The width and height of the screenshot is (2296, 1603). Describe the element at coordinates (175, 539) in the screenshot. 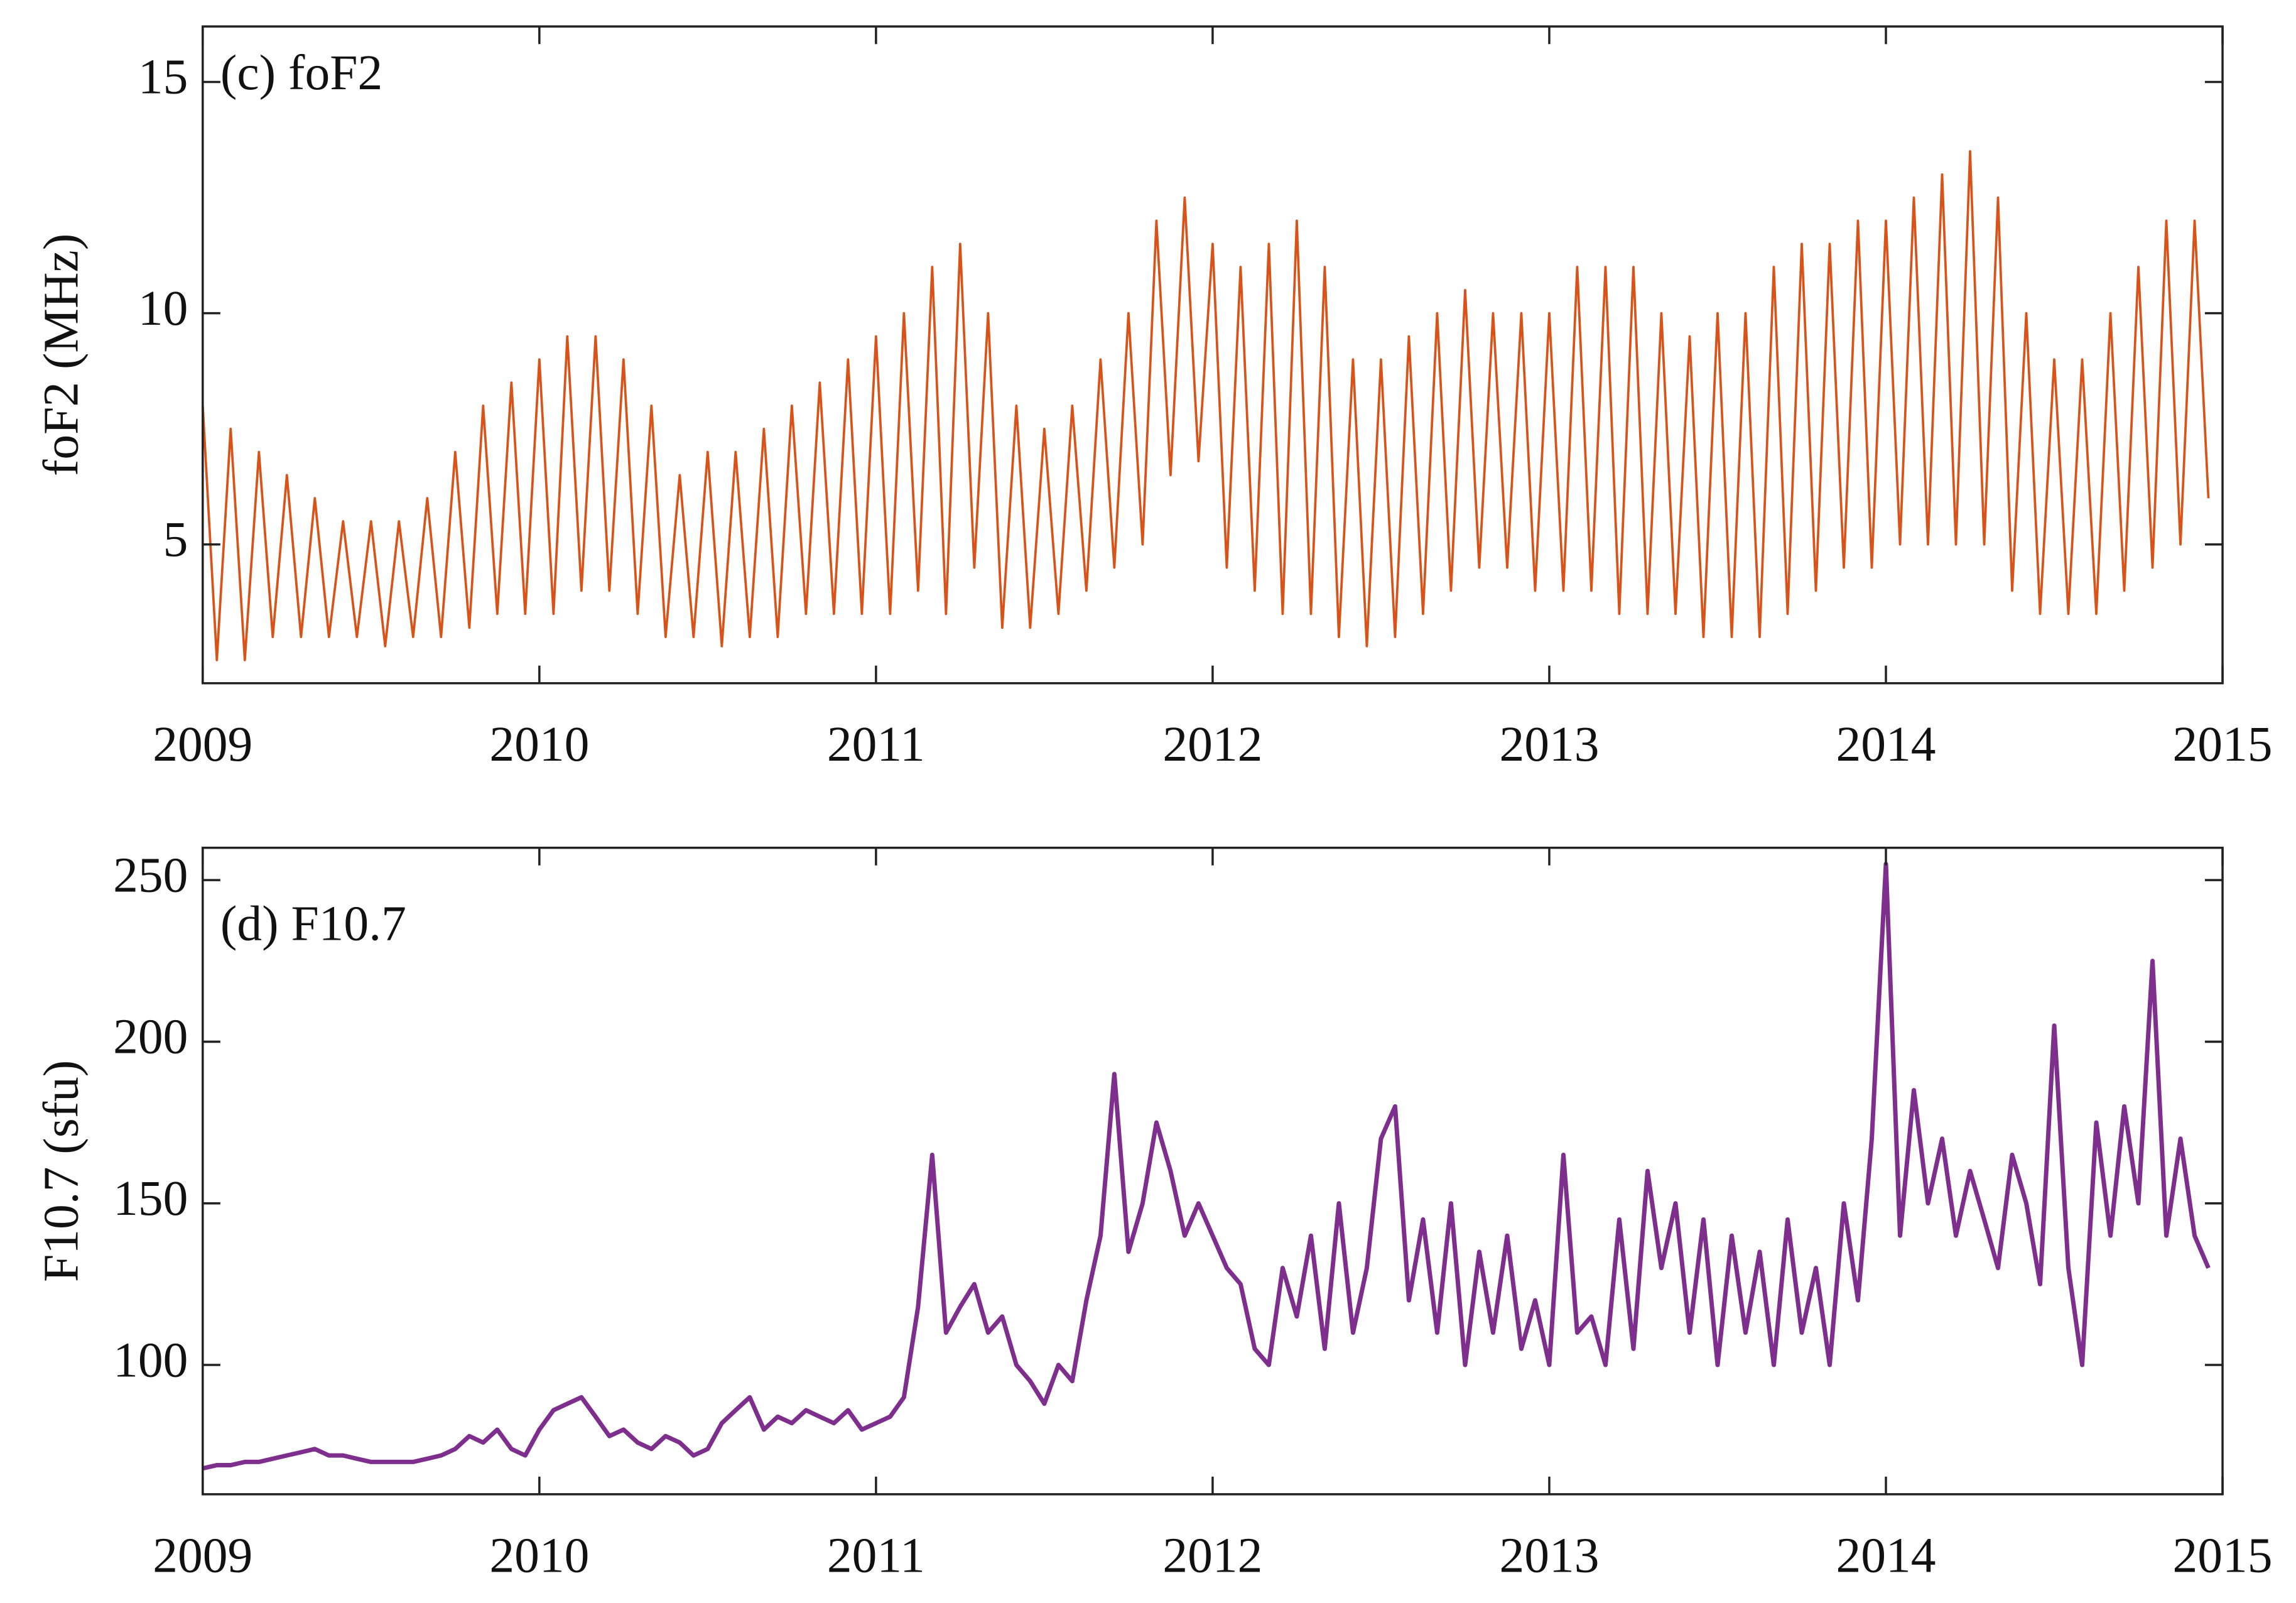

I see `y-tick-label: 5` at that location.